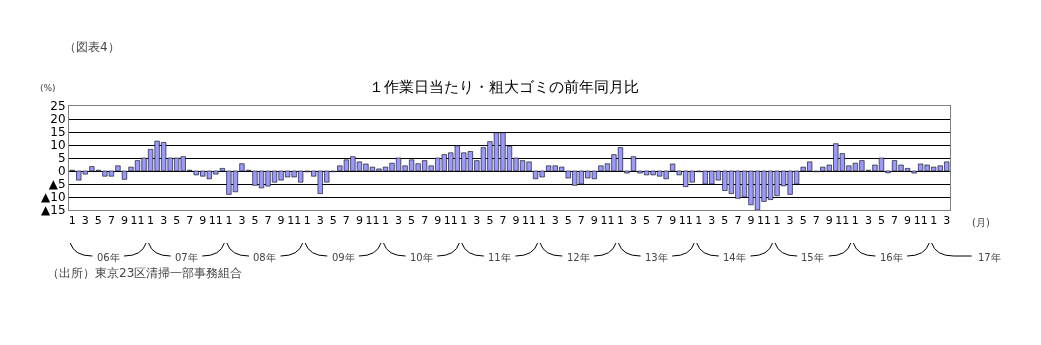 The width and height of the screenshot is (1041, 345). I want to click on y-tick-label: 10, so click(58, 145).